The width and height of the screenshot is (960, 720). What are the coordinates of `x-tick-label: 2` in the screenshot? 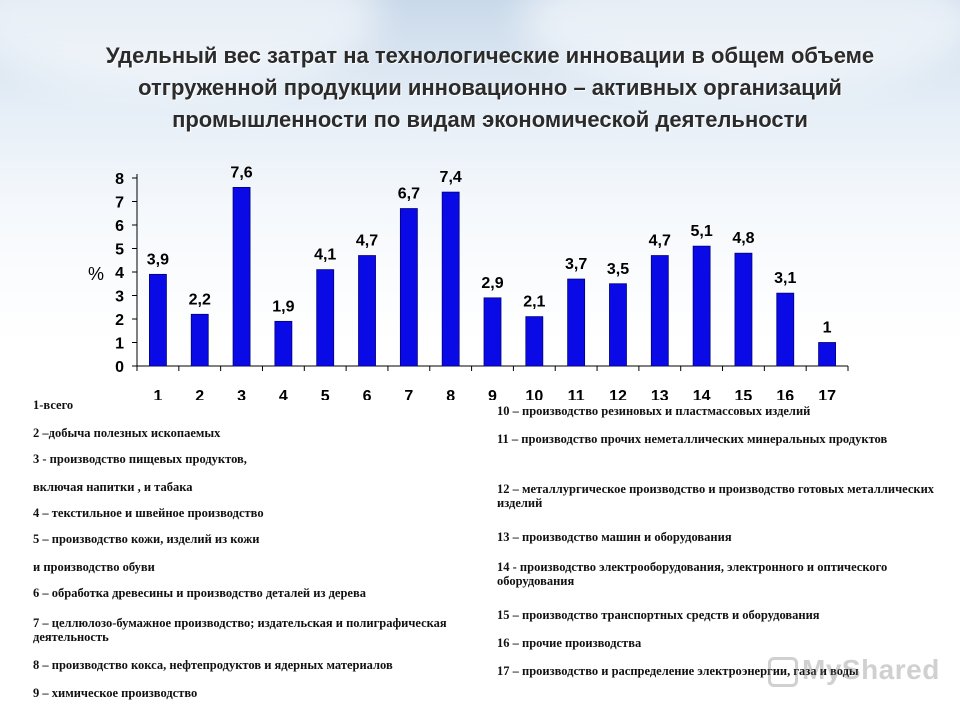 It's located at (199, 394).